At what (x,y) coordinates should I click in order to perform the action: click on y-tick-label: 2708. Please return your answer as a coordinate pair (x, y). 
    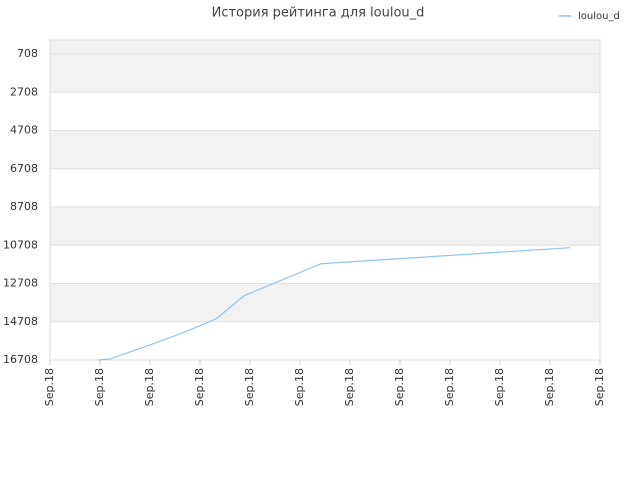
    Looking at the image, I should click on (24, 91).